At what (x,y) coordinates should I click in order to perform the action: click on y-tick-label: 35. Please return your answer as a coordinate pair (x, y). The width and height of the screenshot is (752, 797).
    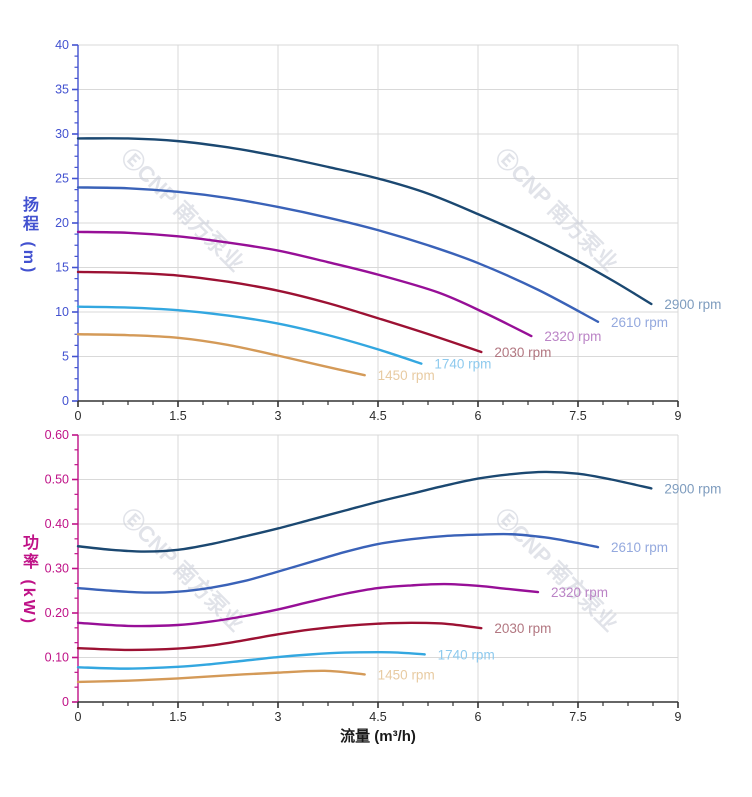
    Looking at the image, I should click on (62, 90).